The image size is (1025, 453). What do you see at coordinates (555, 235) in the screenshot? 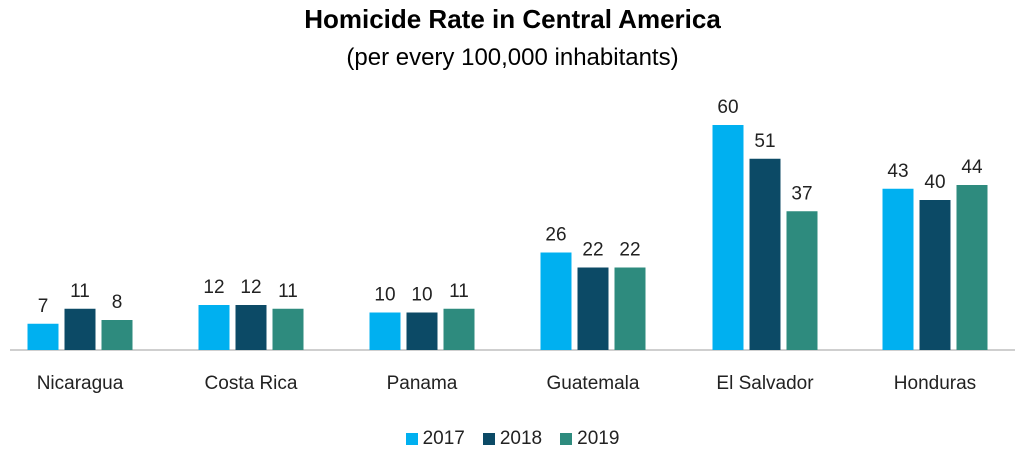
I see `data-label: 26` at bounding box center [555, 235].